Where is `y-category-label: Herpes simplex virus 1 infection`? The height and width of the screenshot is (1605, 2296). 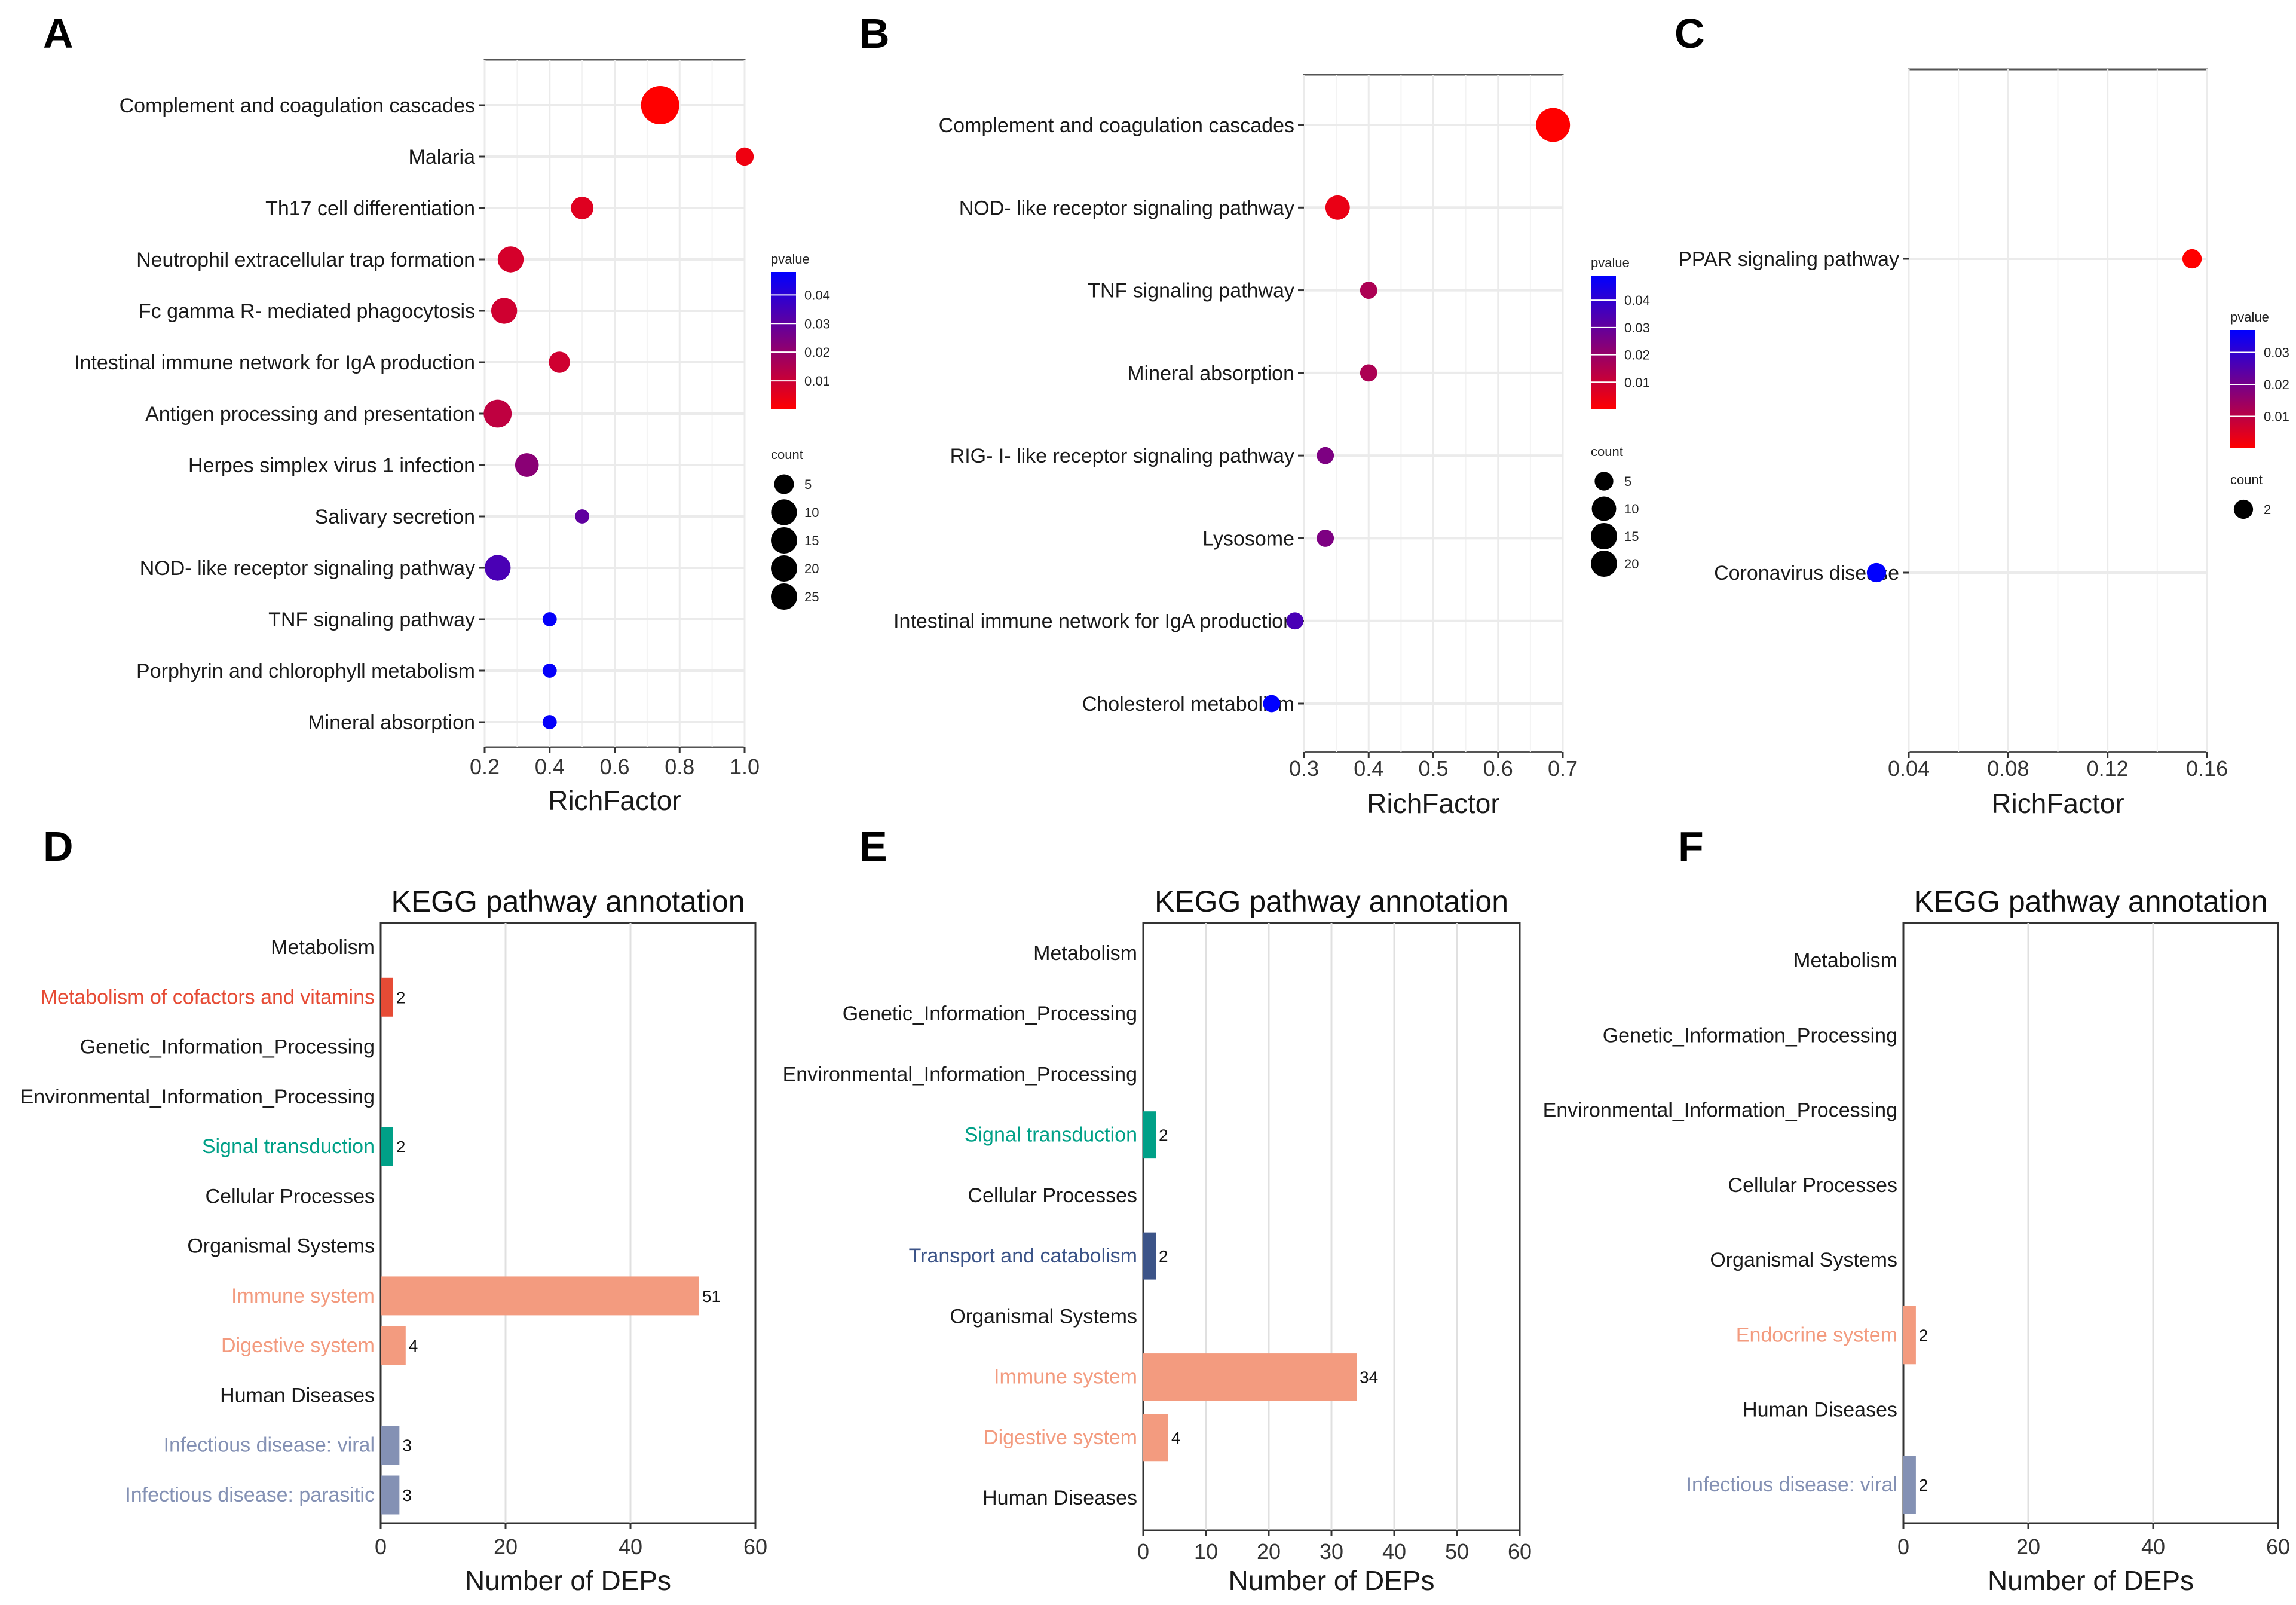 y-category-label: Herpes simplex virus 1 infection is located at coordinates (331, 465).